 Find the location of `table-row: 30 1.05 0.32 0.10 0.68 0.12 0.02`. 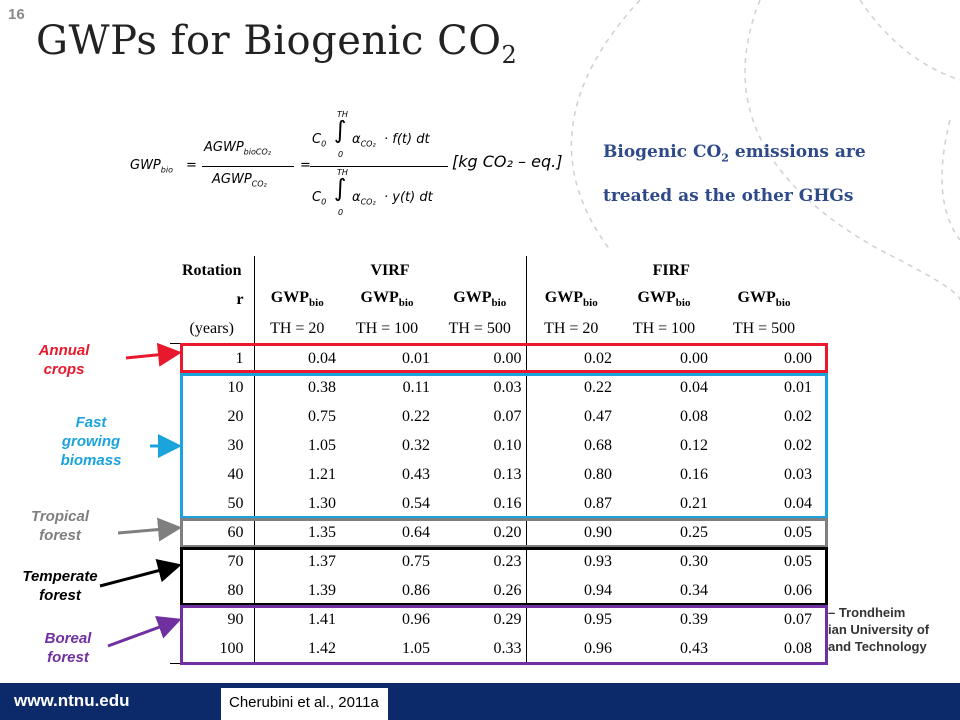

table-row: 30 1.05 0.32 0.10 0.68 0.12 0.02 is located at coordinates (493, 445).